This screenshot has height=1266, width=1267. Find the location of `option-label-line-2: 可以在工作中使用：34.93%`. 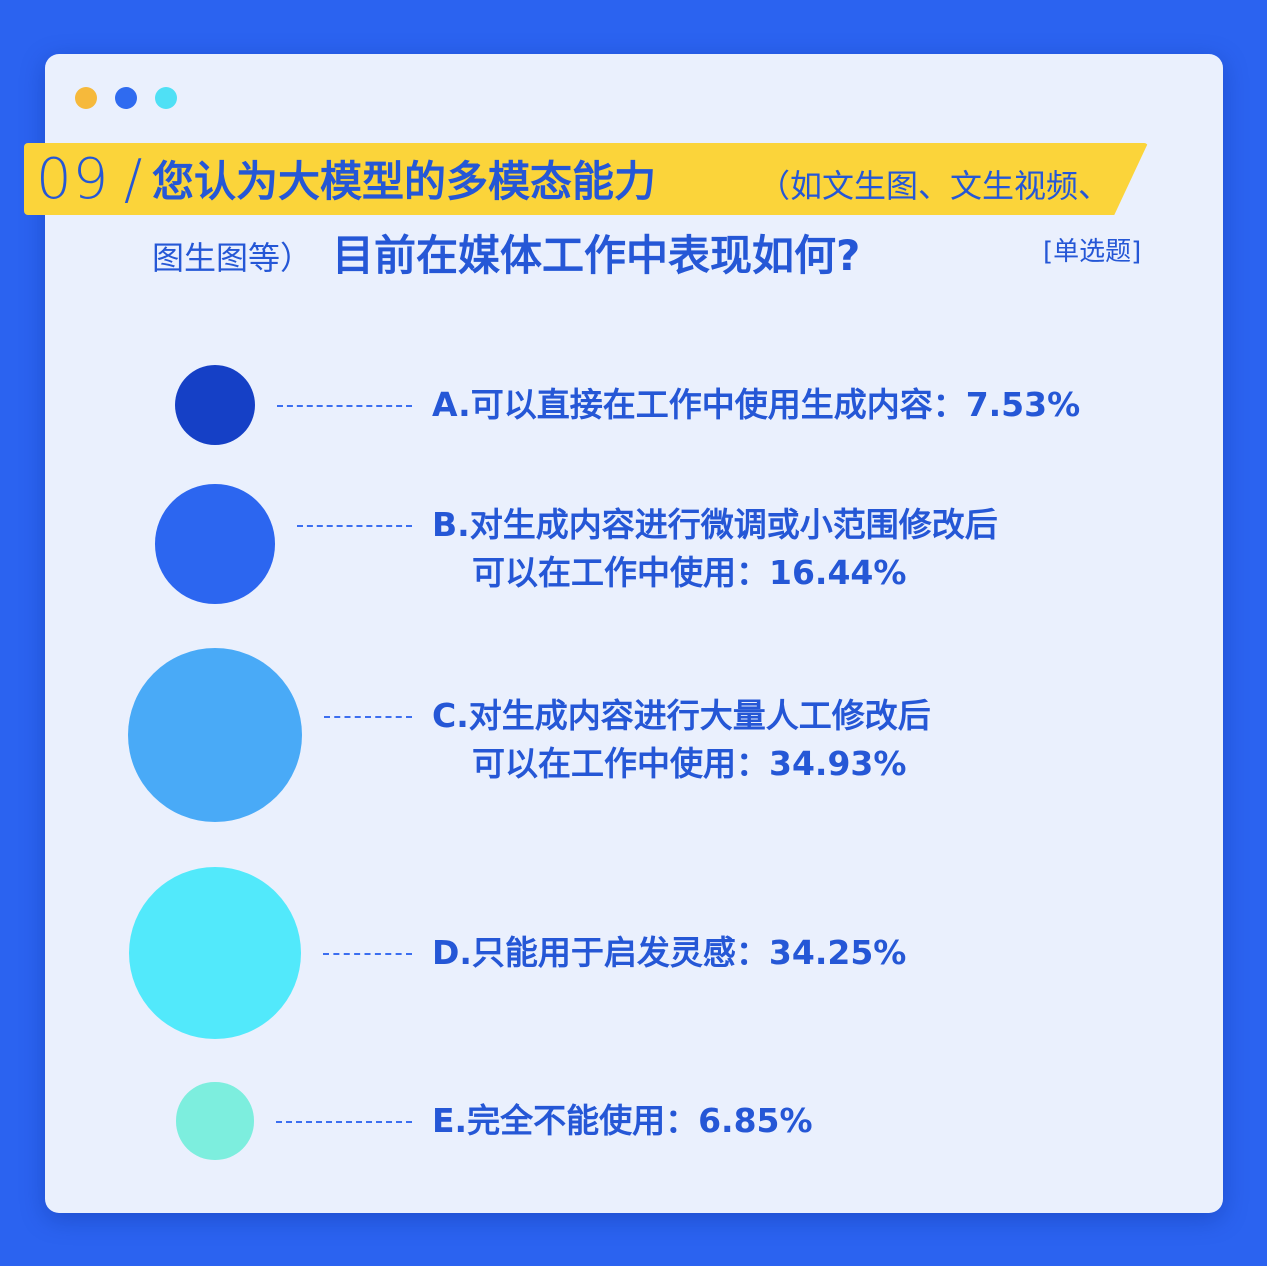

option-label-line-2: 可以在工作中使用：34.93% is located at coordinates (689, 763).